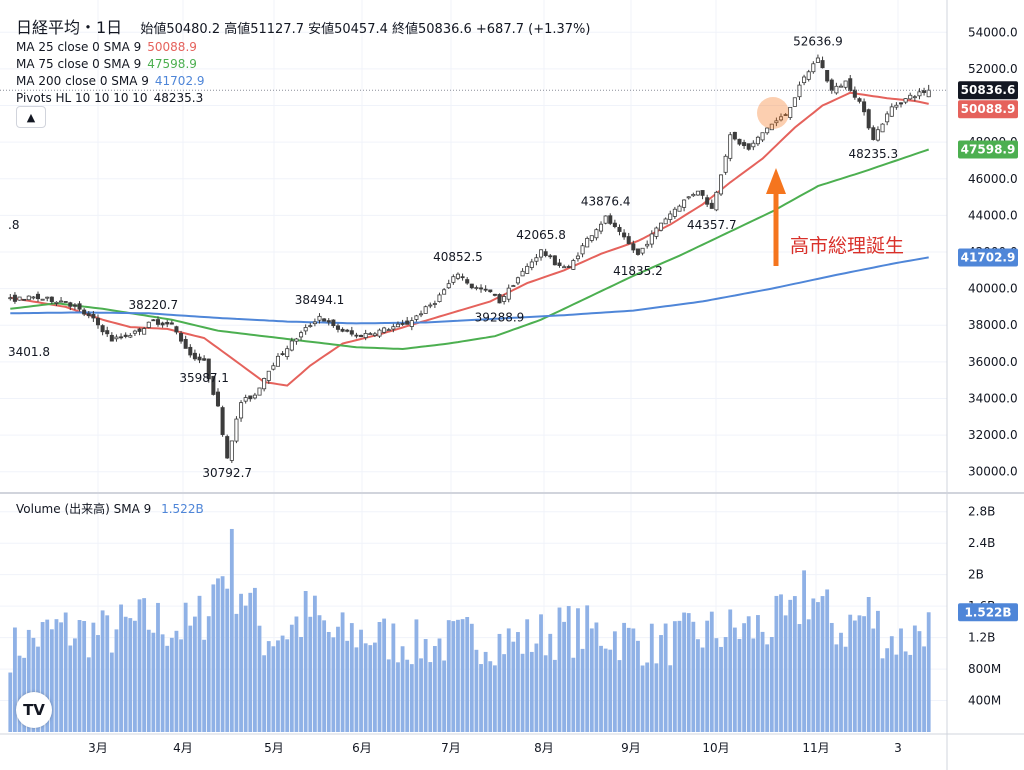 Image resolution: width=1024 pixels, height=770 pixels. I want to click on up-arrow-icon, so click(776, 181).